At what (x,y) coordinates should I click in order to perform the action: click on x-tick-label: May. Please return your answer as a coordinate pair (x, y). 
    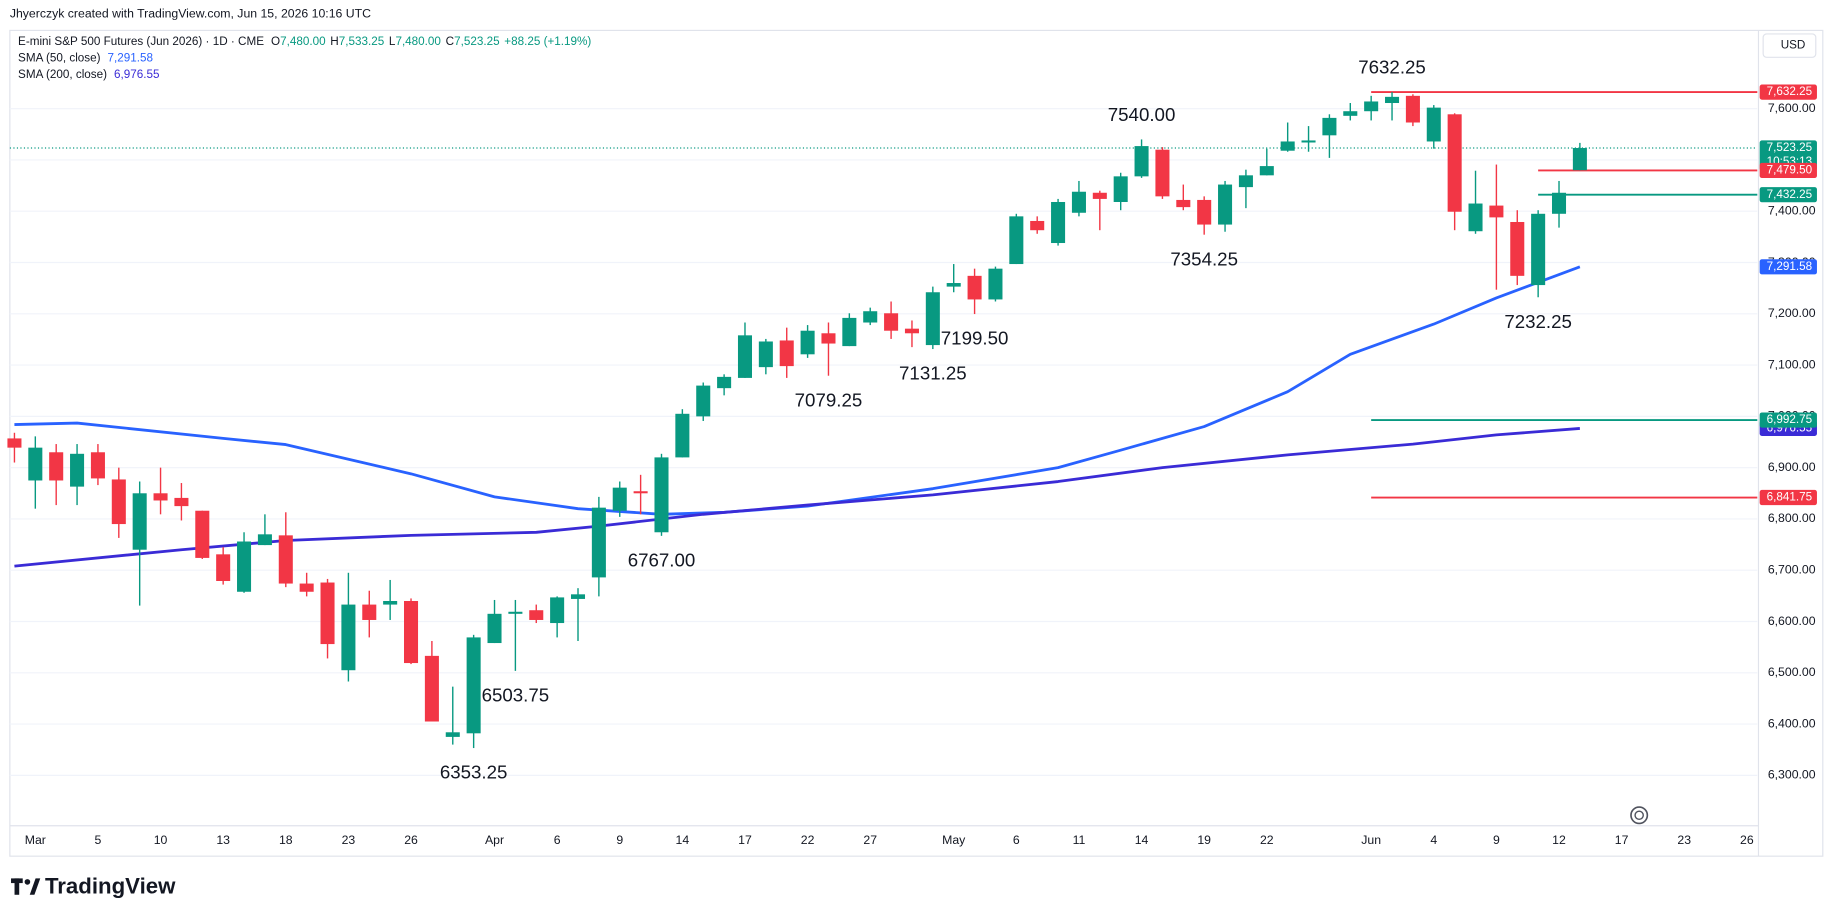
    Looking at the image, I should click on (954, 840).